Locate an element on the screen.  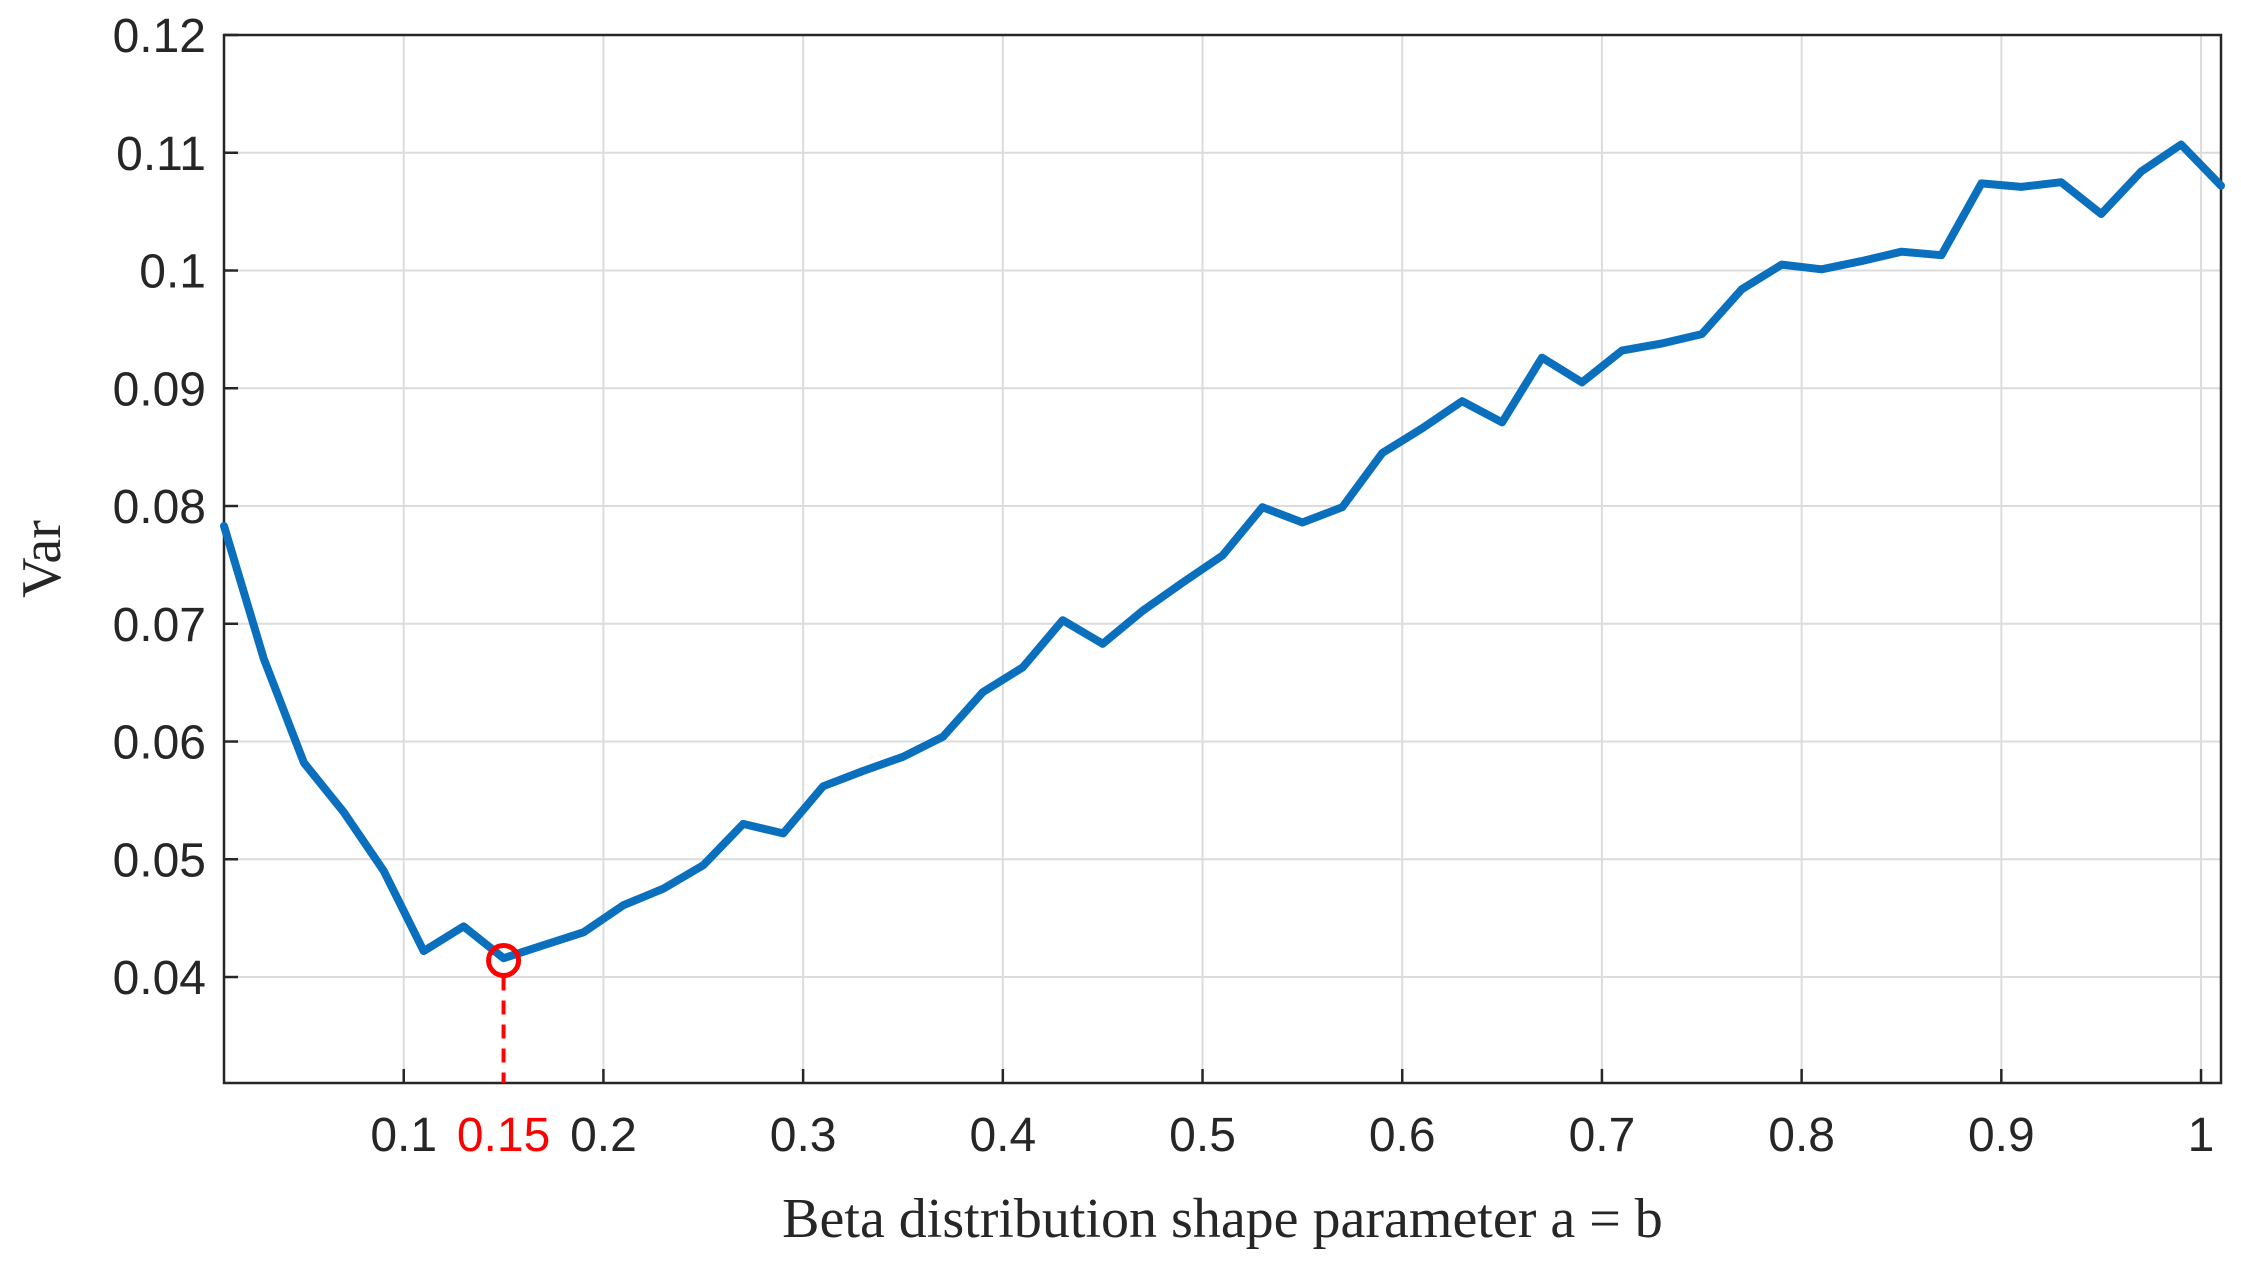
x-tick-label: 0.9 is located at coordinates (2001, 1135).